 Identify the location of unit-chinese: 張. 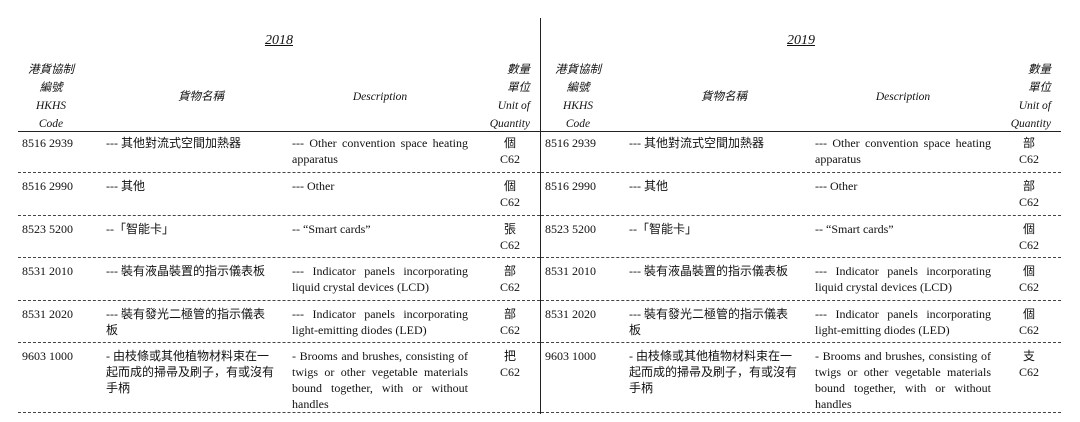
(509, 229).